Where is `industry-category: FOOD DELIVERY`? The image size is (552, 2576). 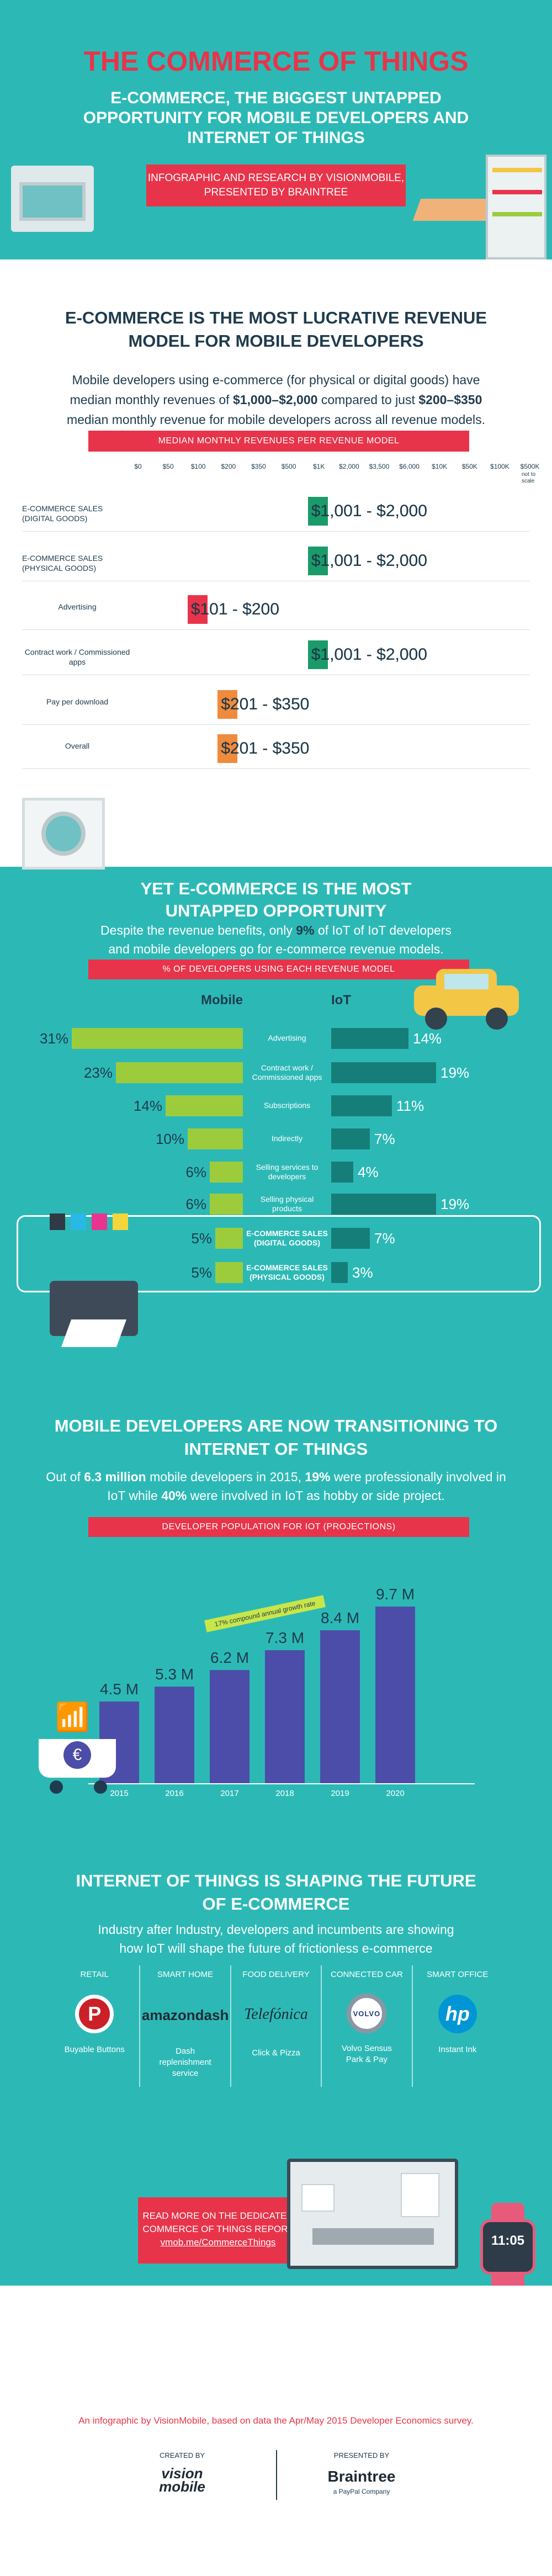
industry-category: FOOD DELIVERY is located at coordinates (276, 1974).